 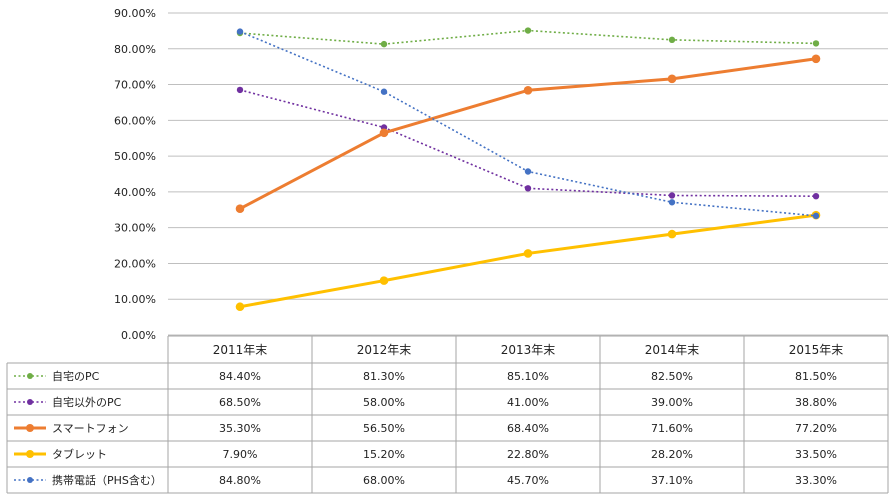 What do you see at coordinates (816, 402) in the screenshot?
I see `table-value: 38.80%` at bounding box center [816, 402].